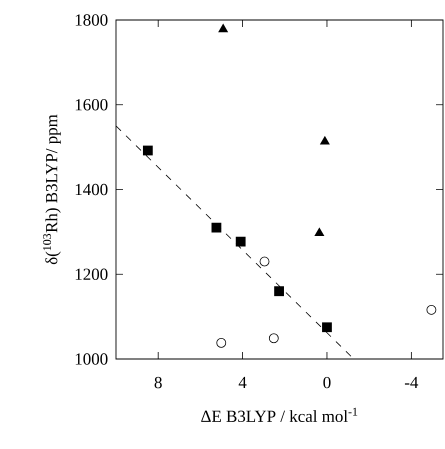 This screenshot has height=449, width=445. Describe the element at coordinates (327, 382) in the screenshot. I see `x-tick-label: 0` at that location.